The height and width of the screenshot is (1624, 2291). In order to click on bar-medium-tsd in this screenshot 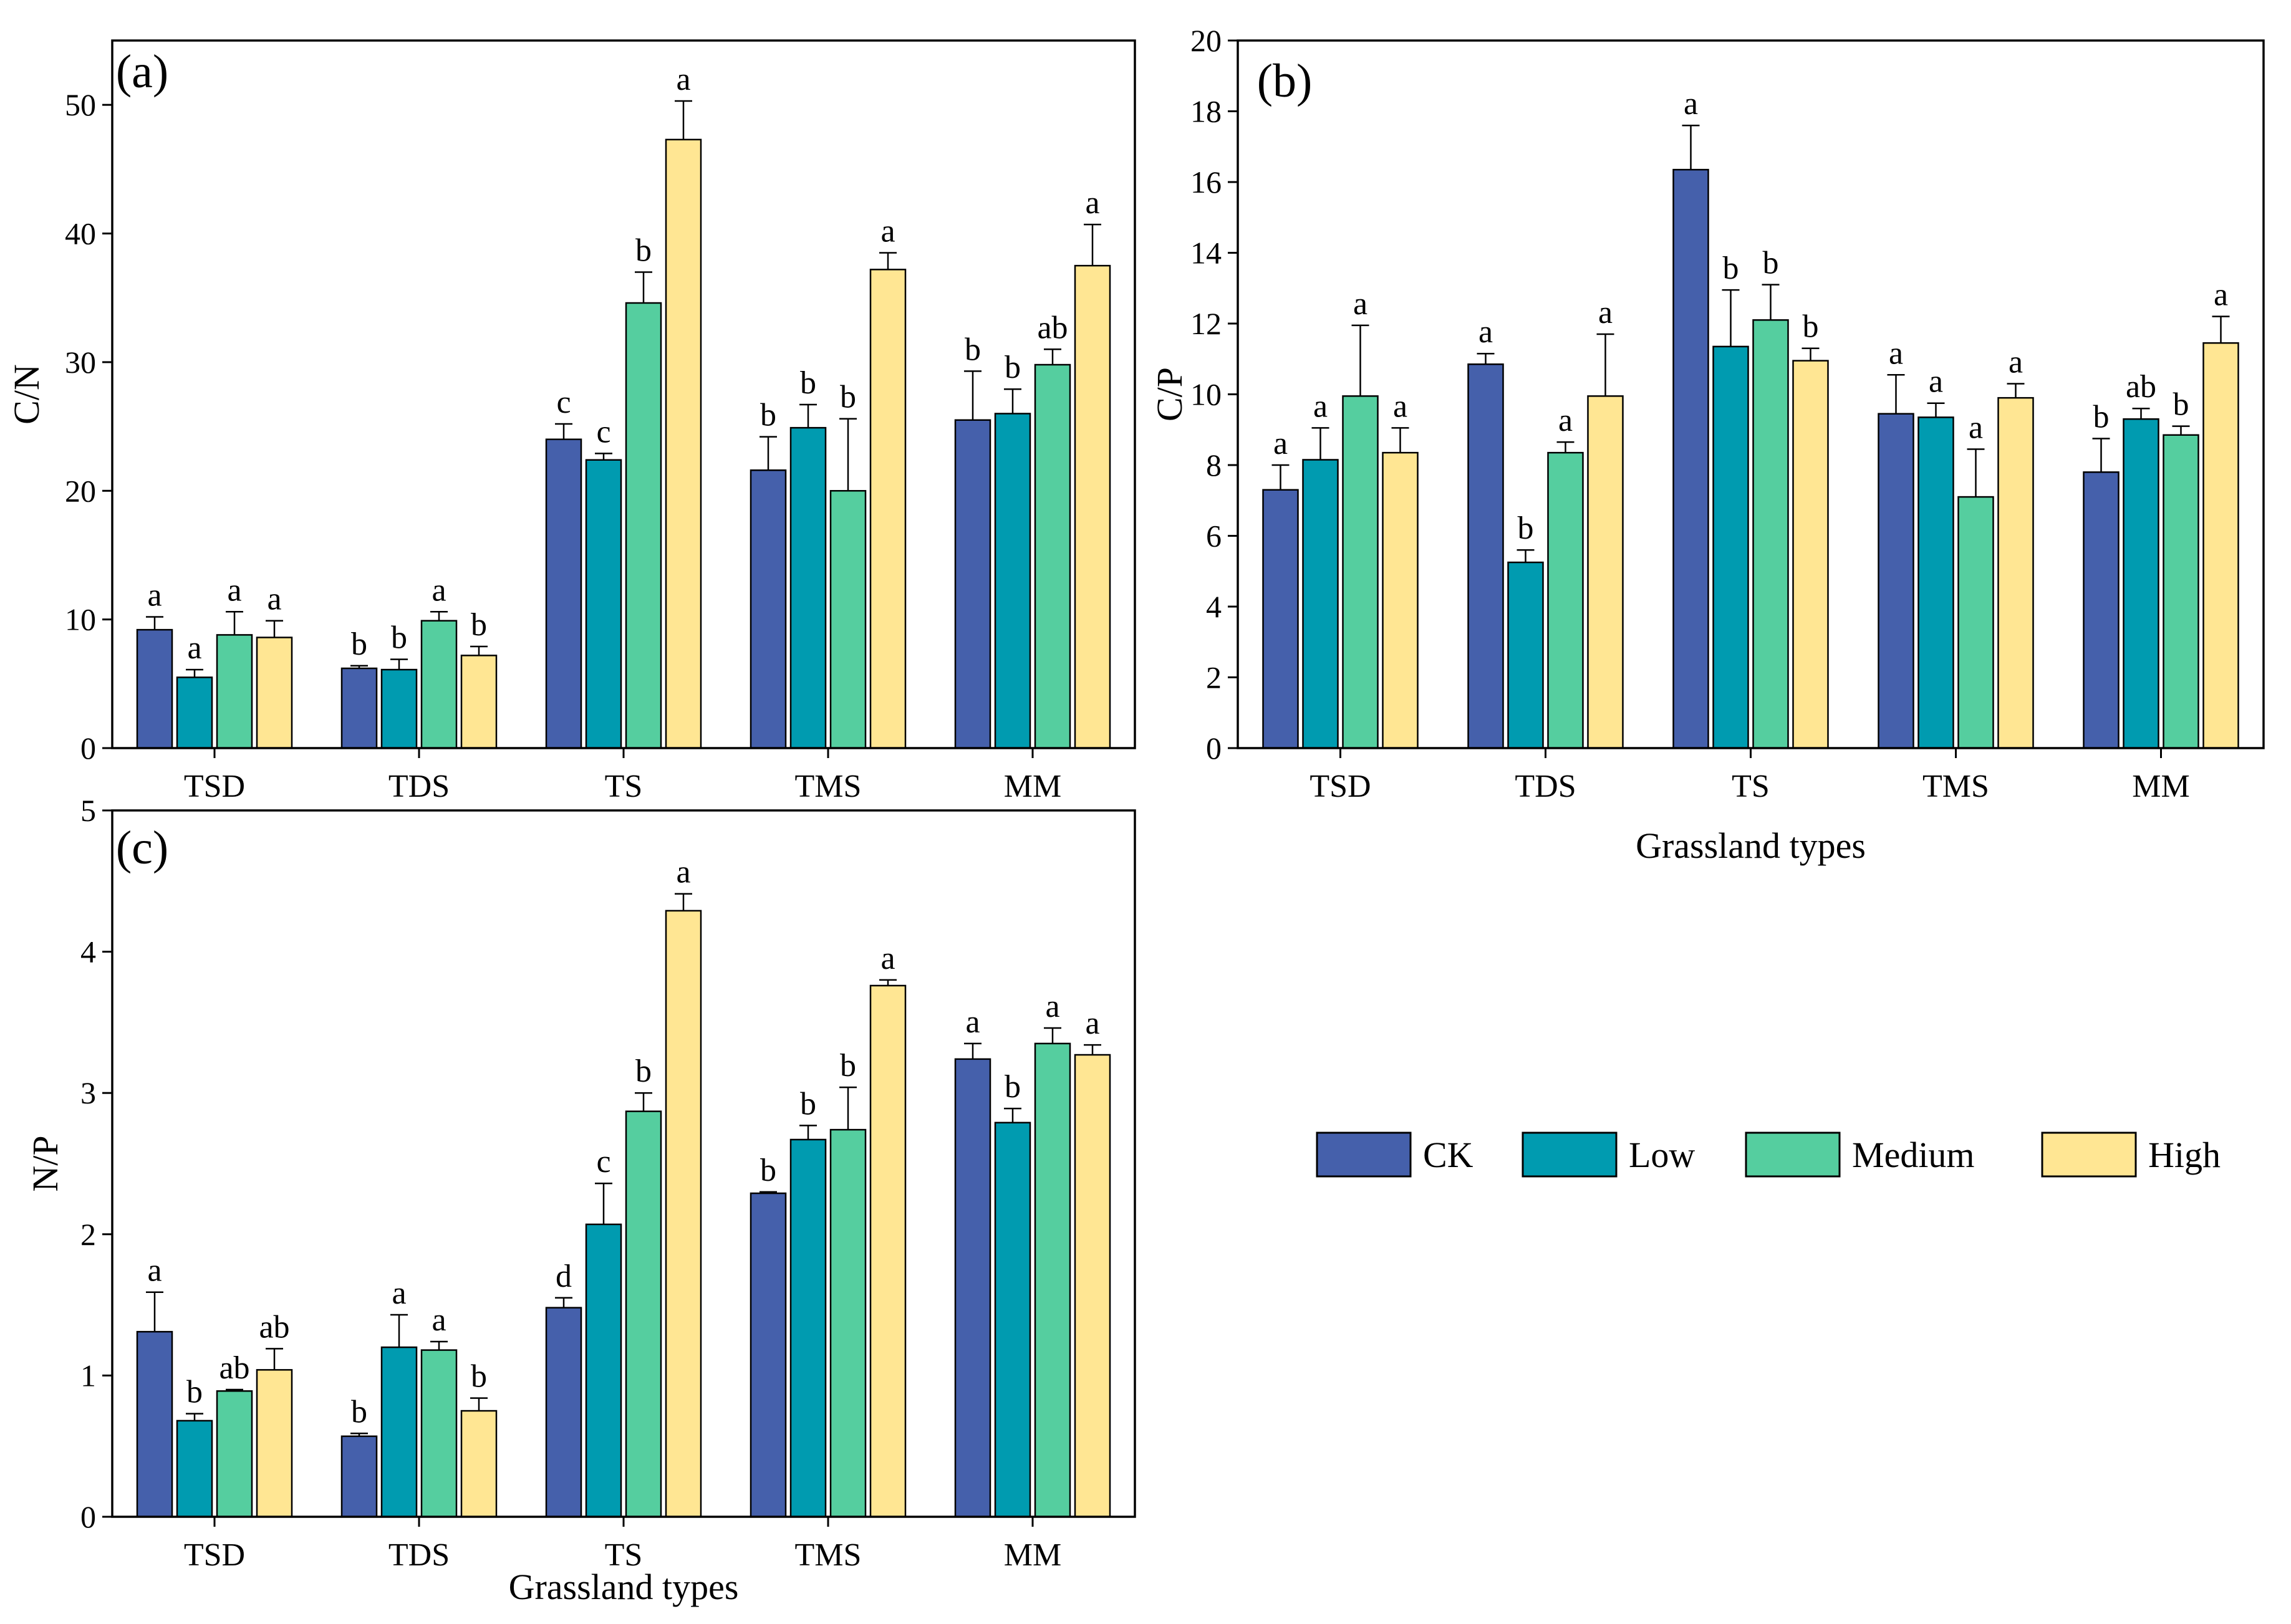, I will do `click(1360, 572)`.